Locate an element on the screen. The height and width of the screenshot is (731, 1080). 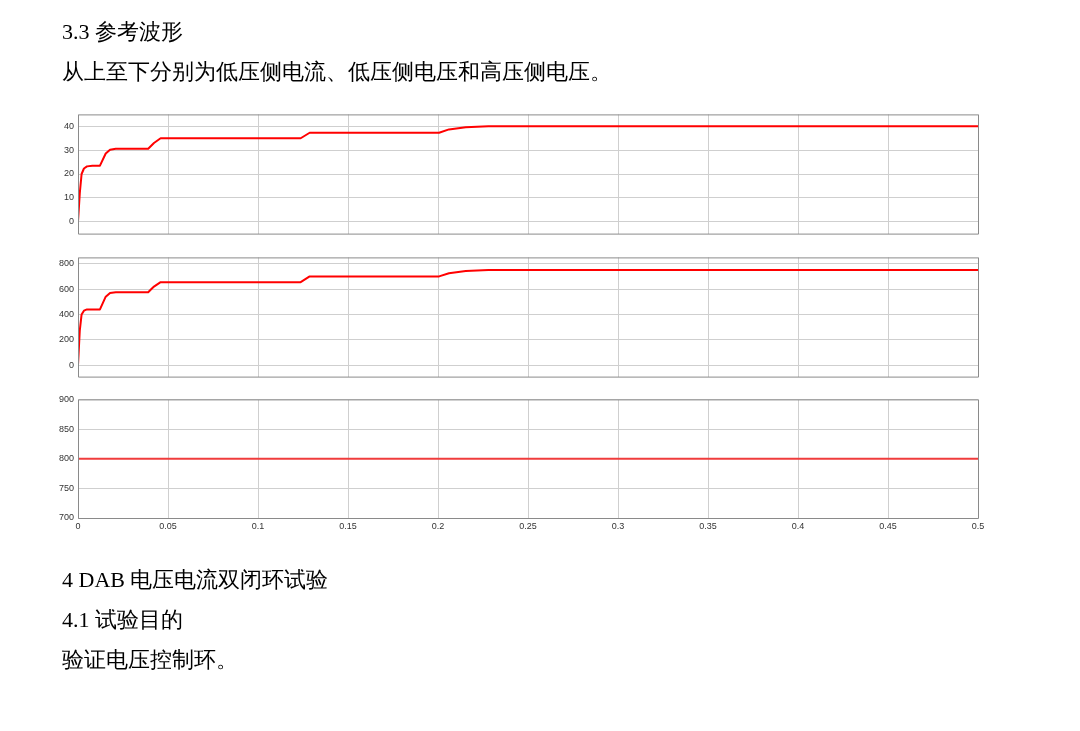
x-tick-label: 0.5 is located at coordinates (978, 525).